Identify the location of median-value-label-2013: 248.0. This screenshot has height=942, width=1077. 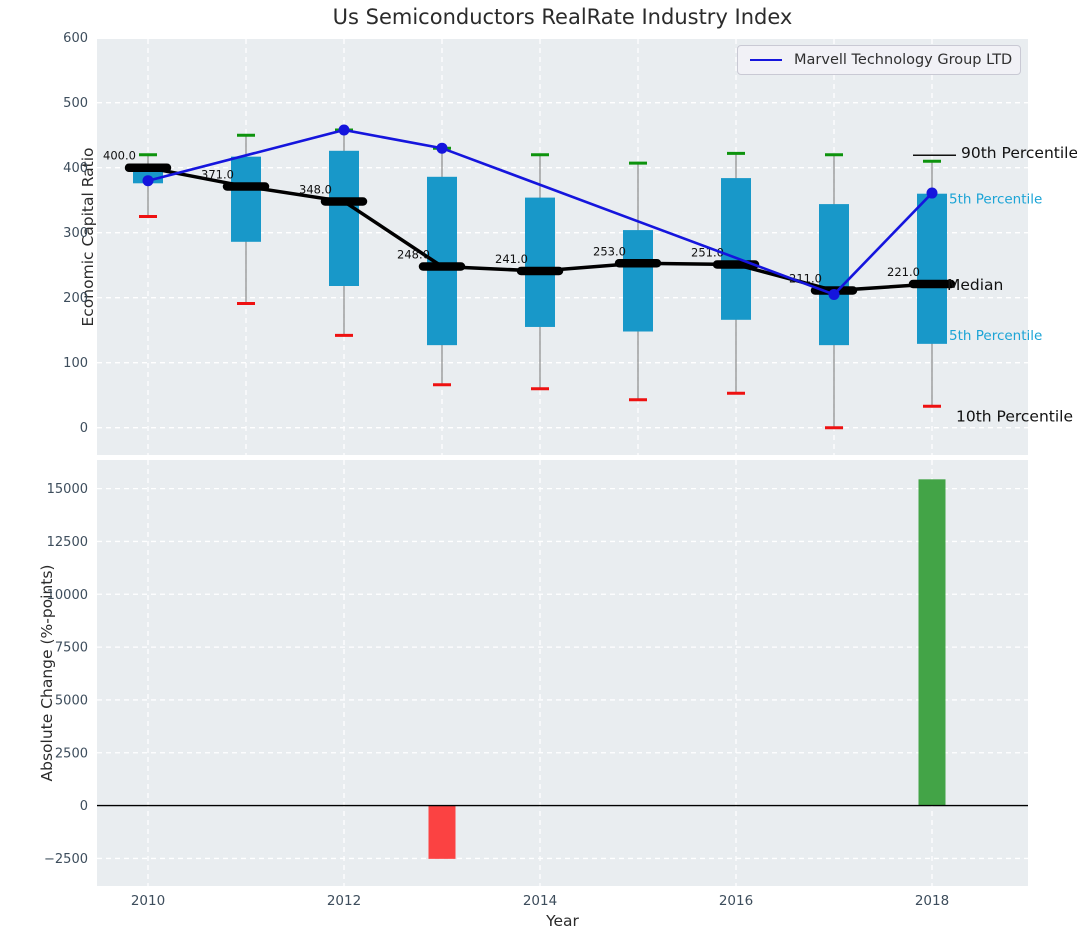
(413, 255).